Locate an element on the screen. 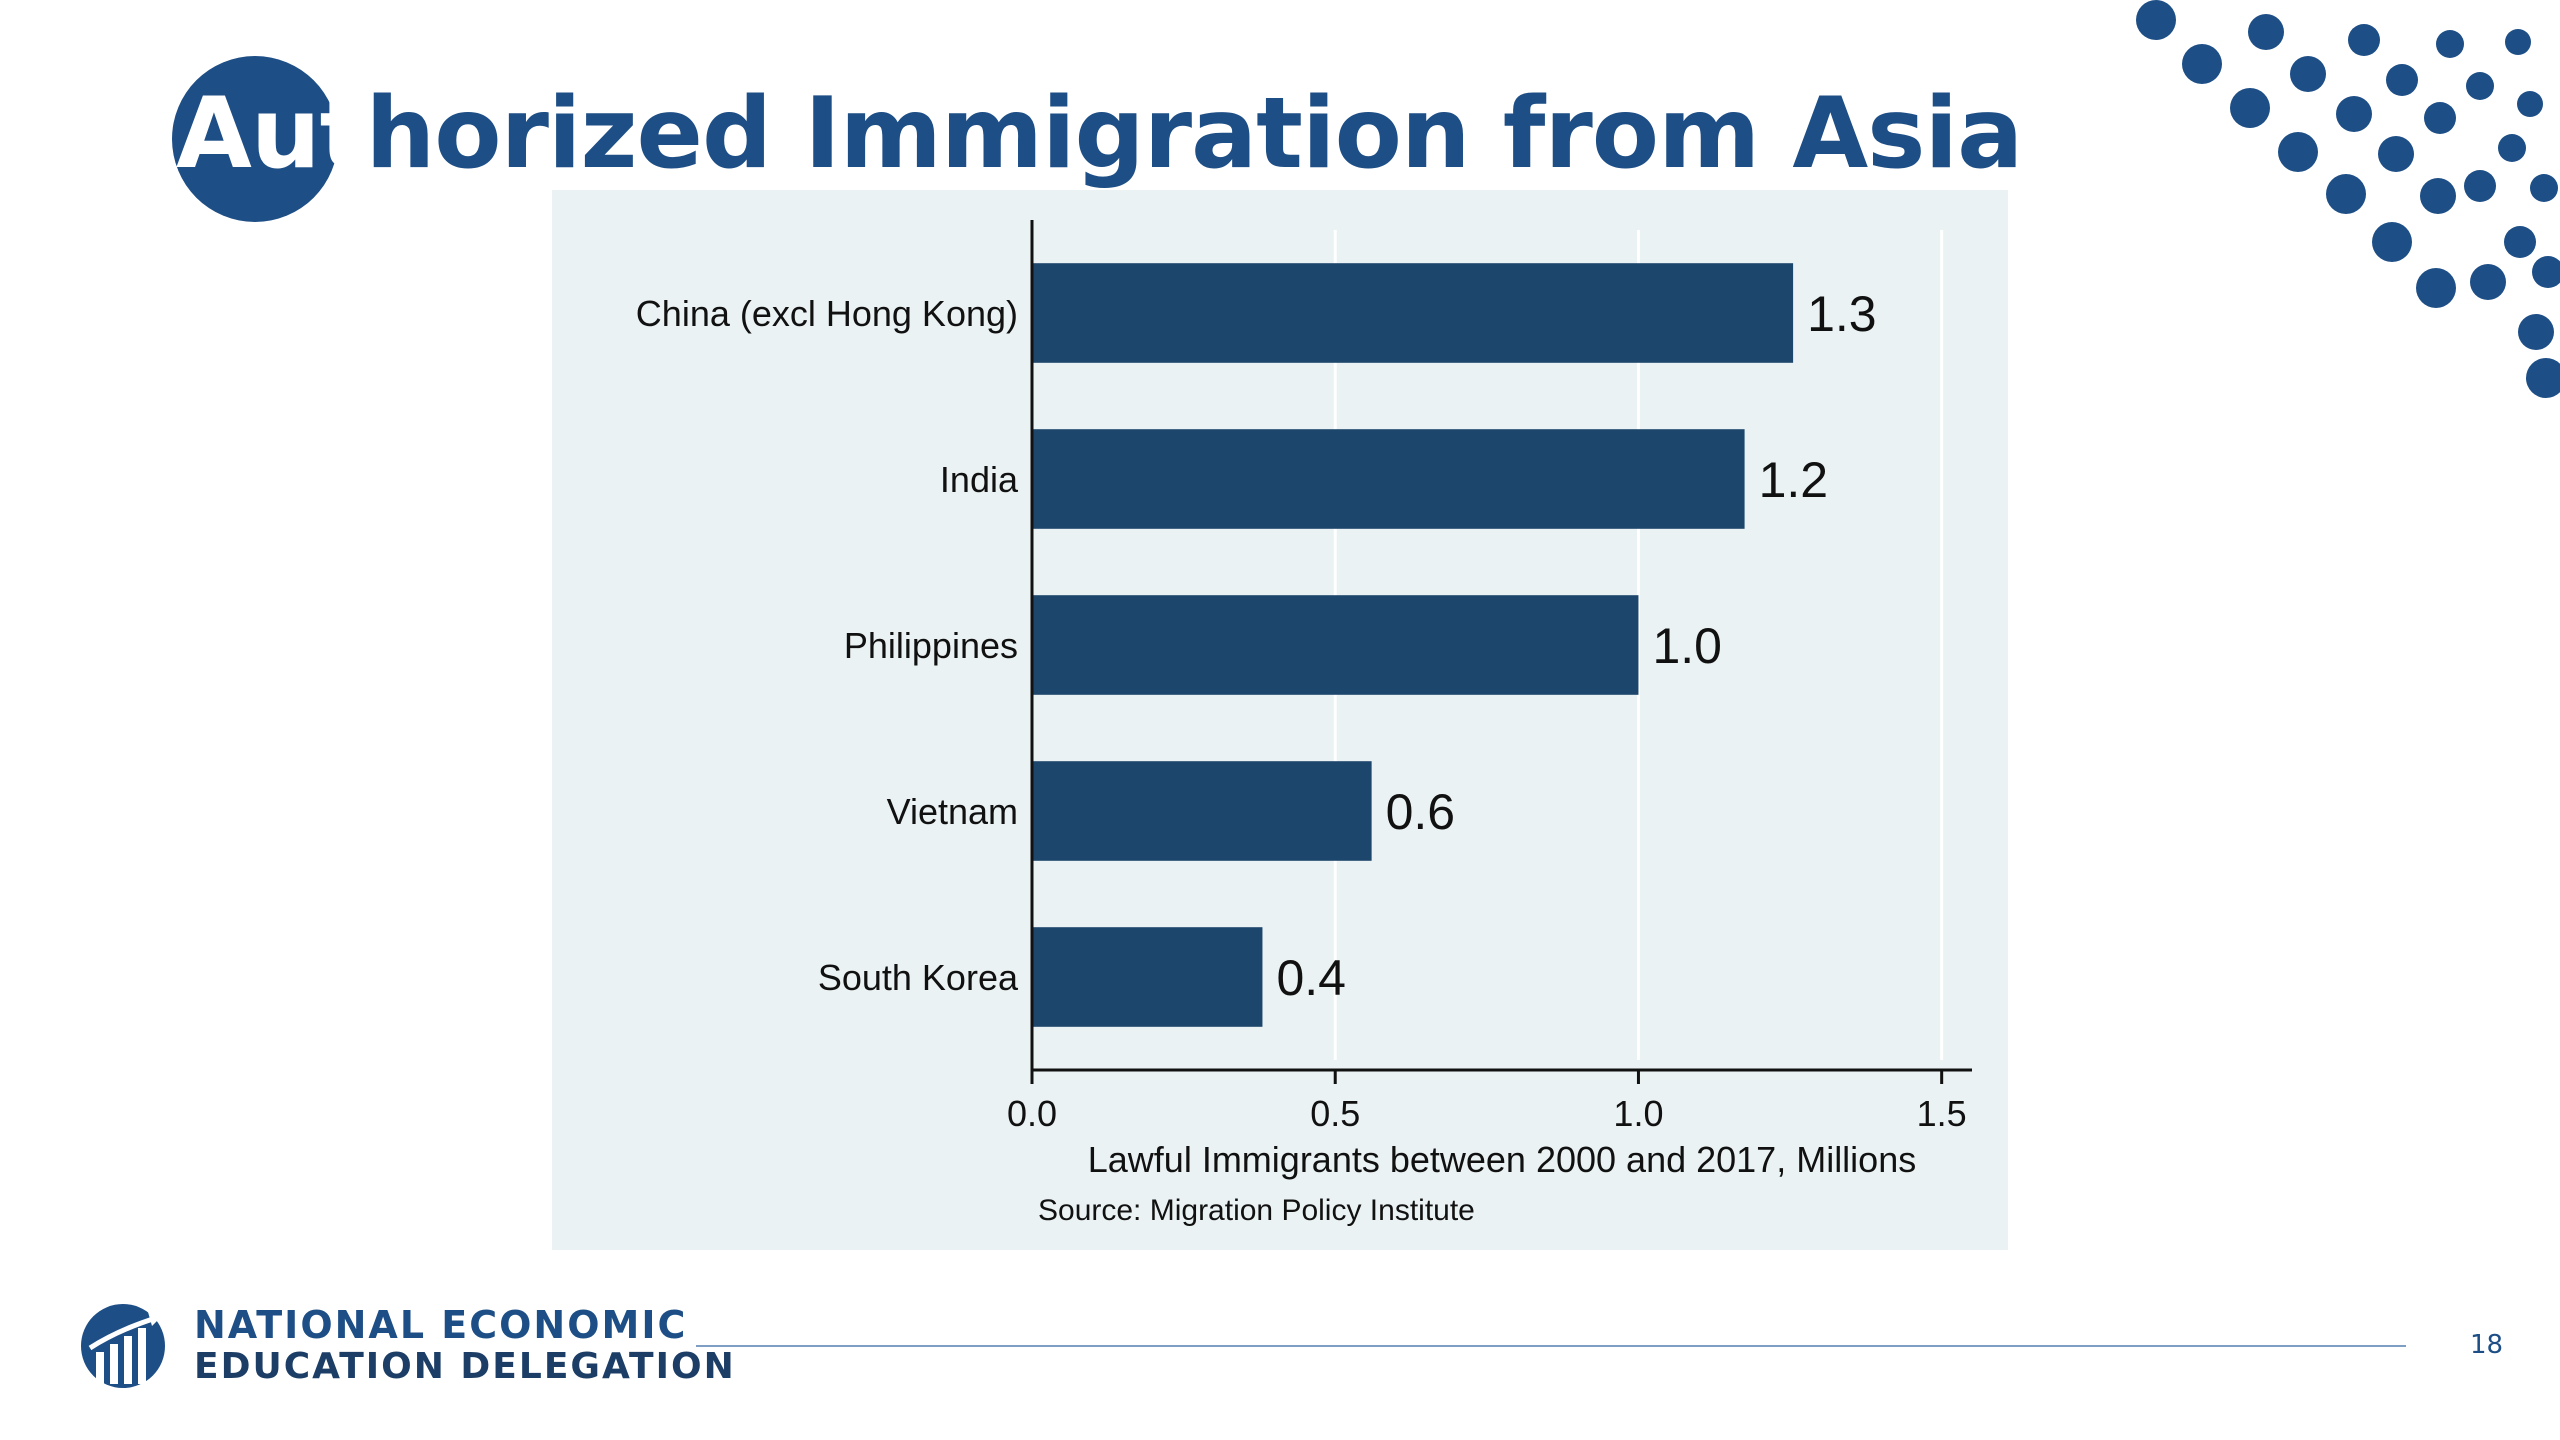 The height and width of the screenshot is (1440, 2560). organization-logo is located at coordinates (123, 1346).